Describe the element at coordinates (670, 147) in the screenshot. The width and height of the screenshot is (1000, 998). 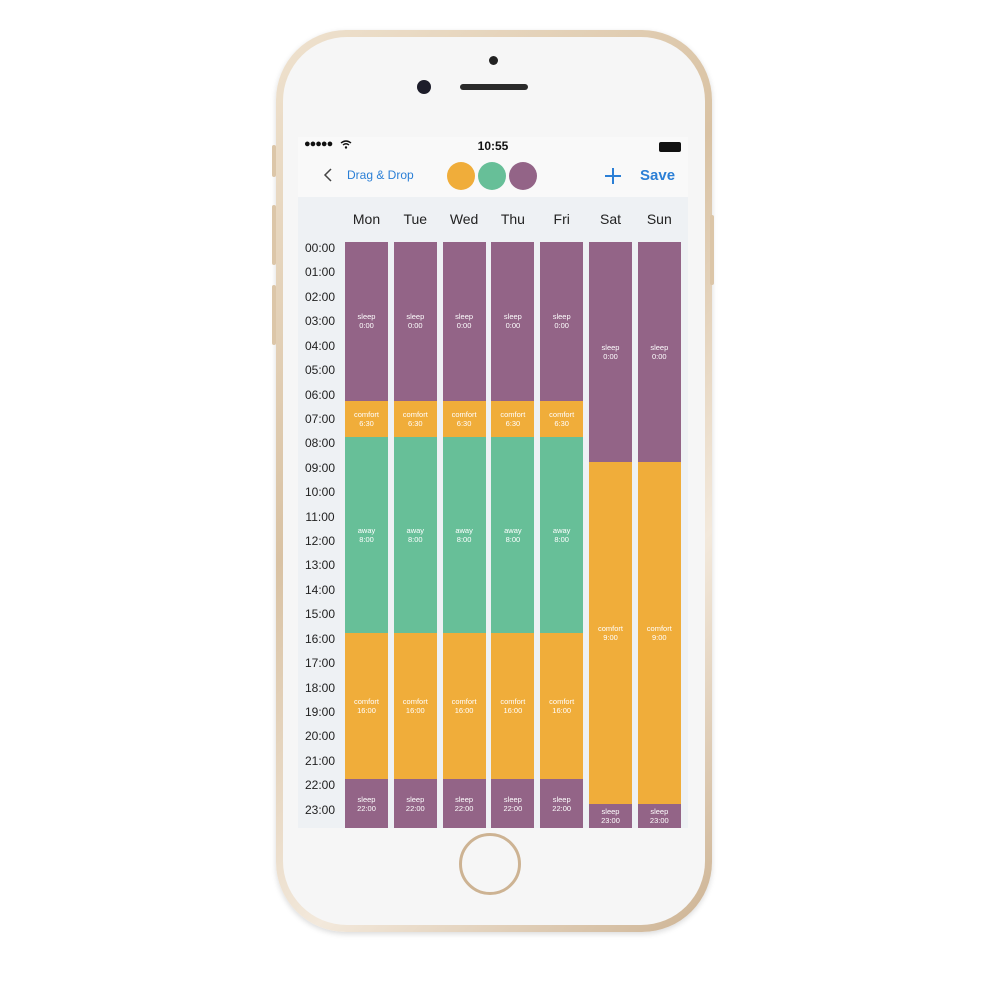
I see `battery` at that location.